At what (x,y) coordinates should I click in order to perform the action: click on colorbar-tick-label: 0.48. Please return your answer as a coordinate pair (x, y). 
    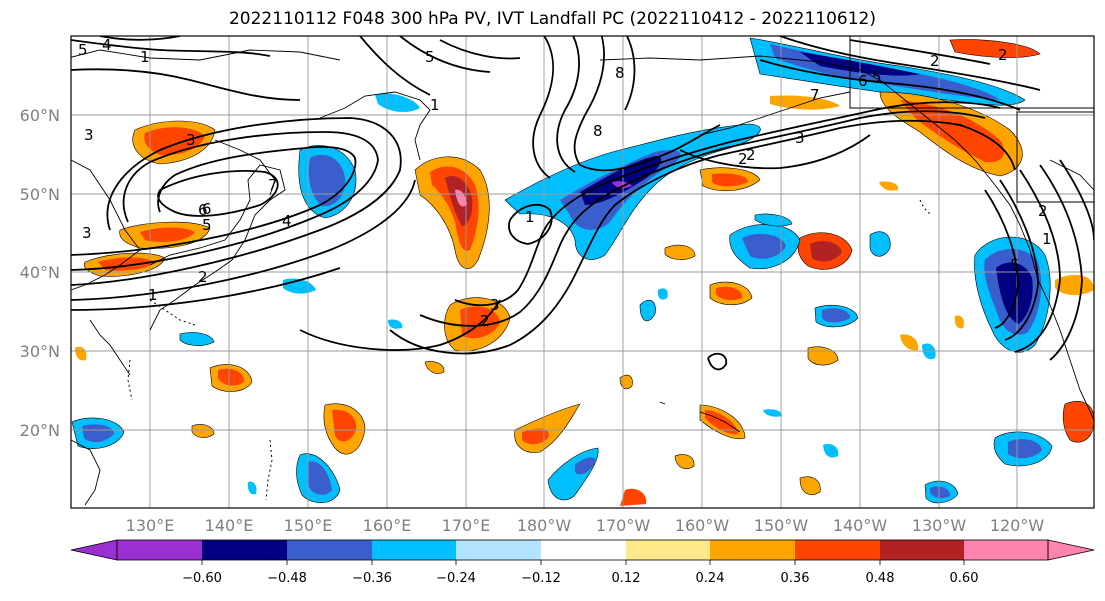
    Looking at the image, I should click on (880, 578).